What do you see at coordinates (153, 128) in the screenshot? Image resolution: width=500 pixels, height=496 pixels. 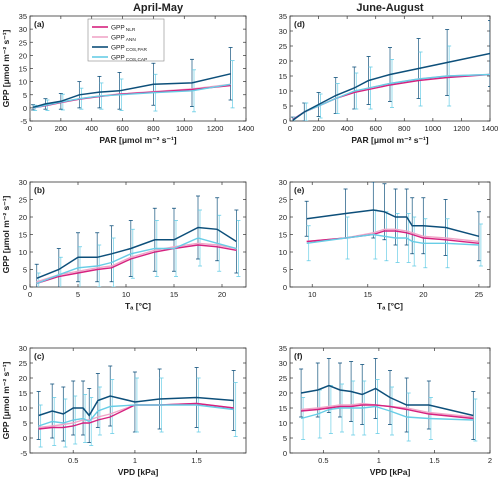 I see `x-tick-label: 800` at bounding box center [153, 128].